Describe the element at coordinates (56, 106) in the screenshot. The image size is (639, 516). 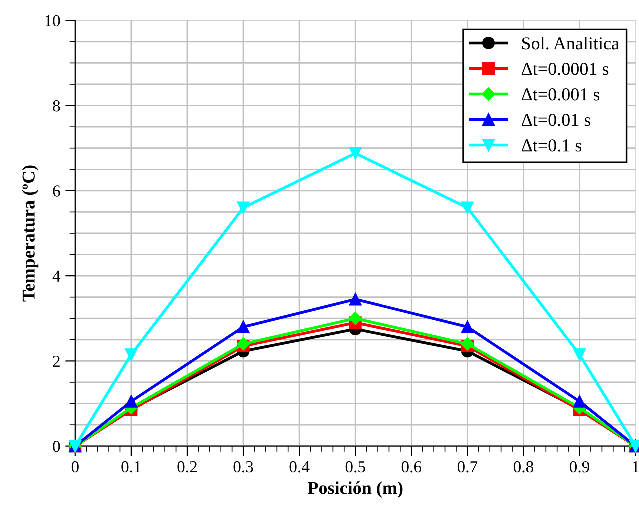
I see `y-tick-label: 8` at that location.